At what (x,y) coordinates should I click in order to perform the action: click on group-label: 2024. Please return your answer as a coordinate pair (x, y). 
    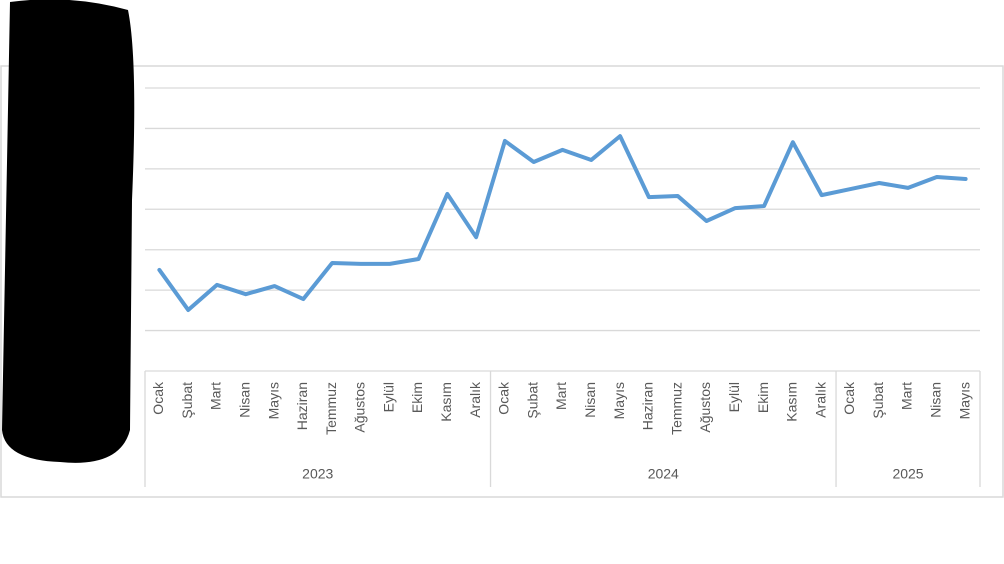
    Looking at the image, I should click on (663, 474).